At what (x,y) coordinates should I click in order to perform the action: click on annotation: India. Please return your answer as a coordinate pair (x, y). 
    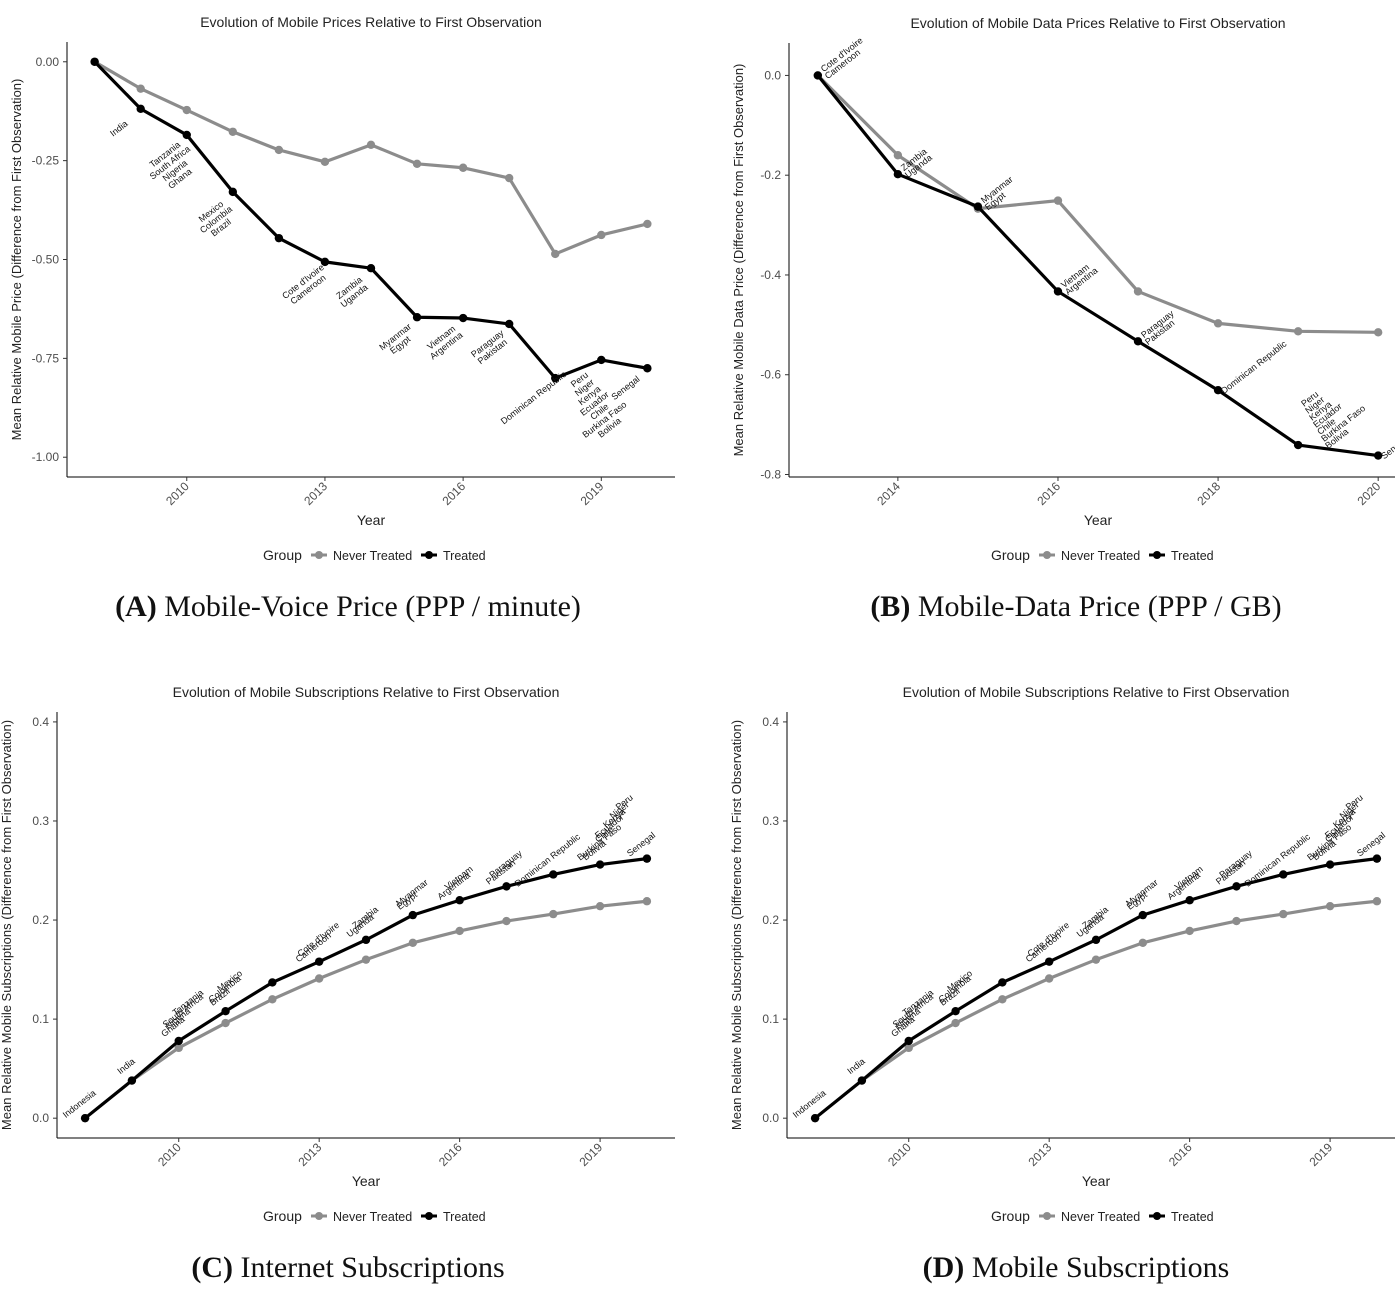
    Looking at the image, I should click on (119, 129).